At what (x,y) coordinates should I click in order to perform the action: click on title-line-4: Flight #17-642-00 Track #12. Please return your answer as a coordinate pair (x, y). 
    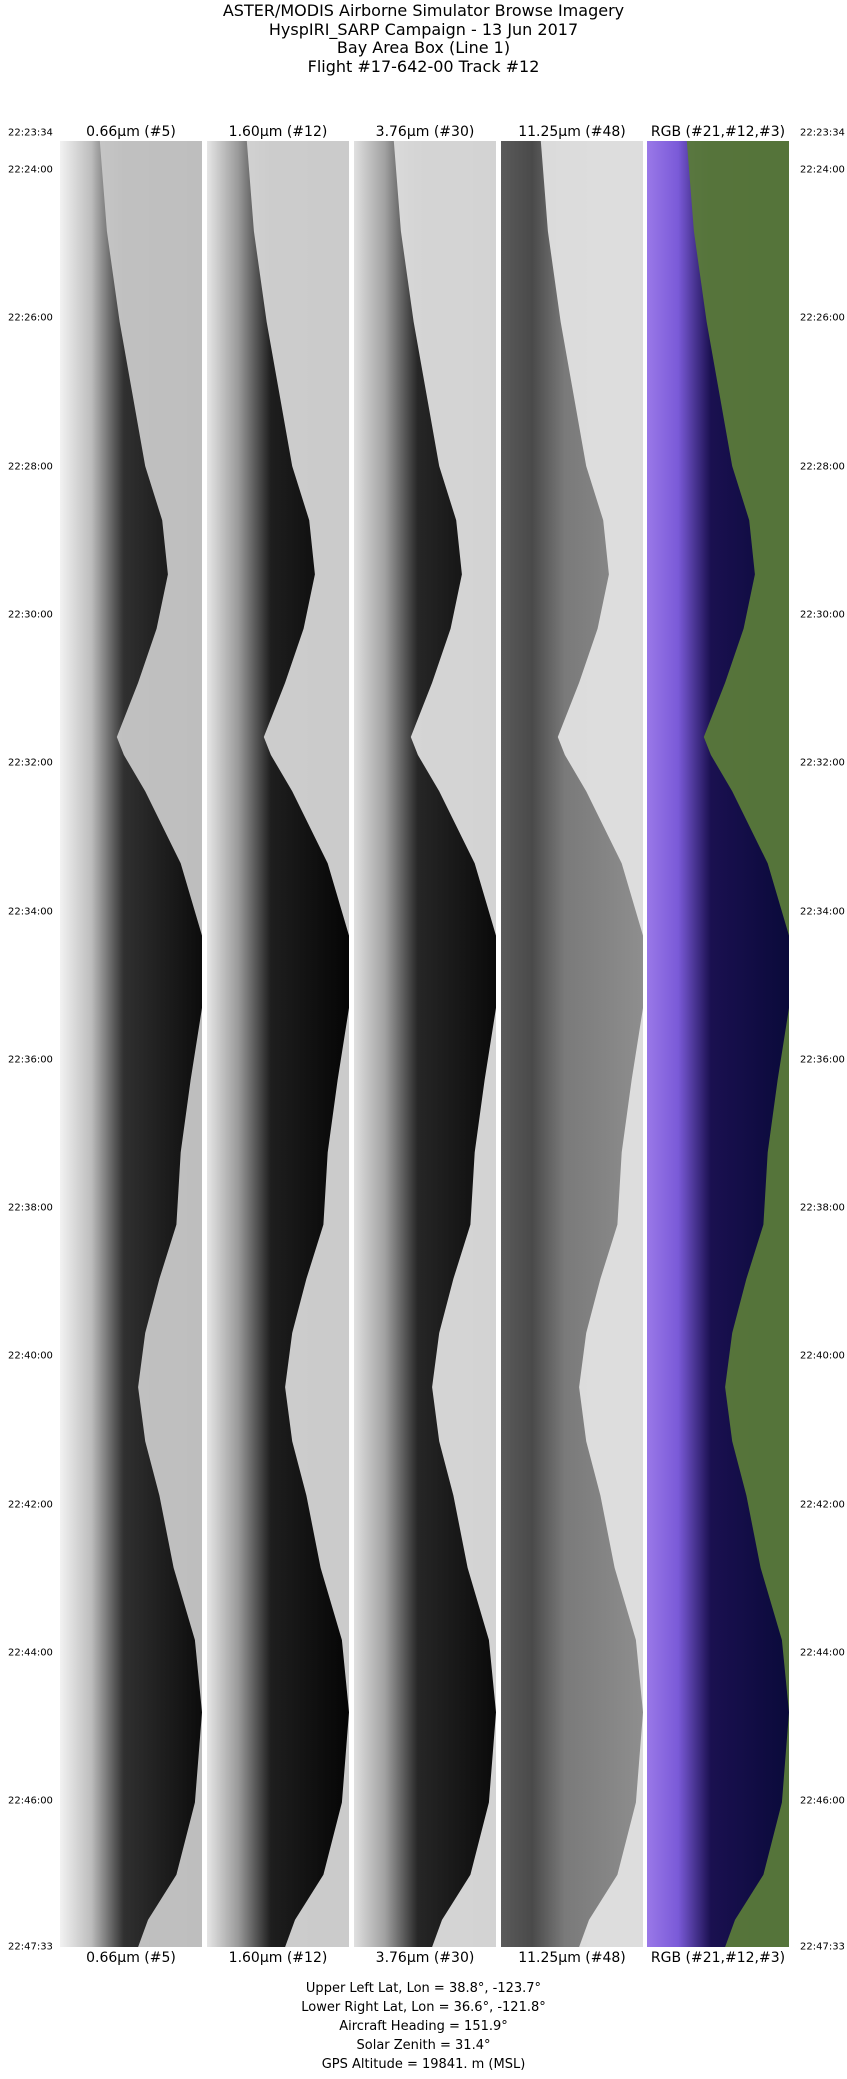
    Looking at the image, I should click on (423, 66).